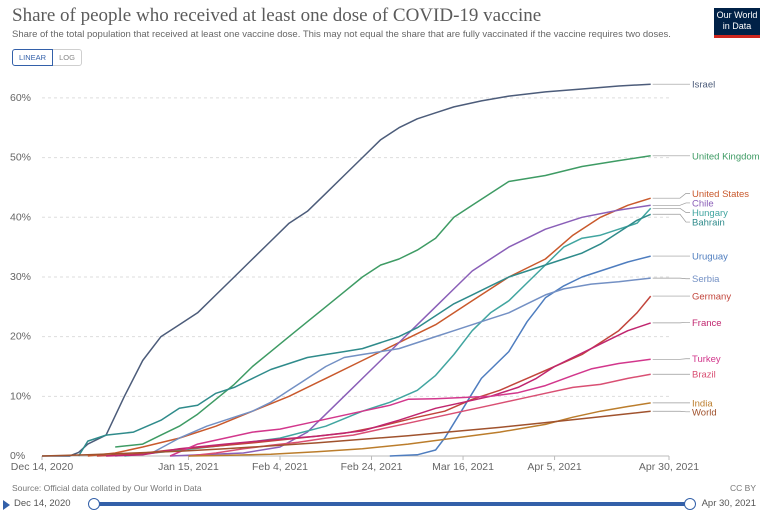 This screenshot has width=768, height=515. Describe the element at coordinates (706, 279) in the screenshot. I see `series-label: Serbia` at that location.